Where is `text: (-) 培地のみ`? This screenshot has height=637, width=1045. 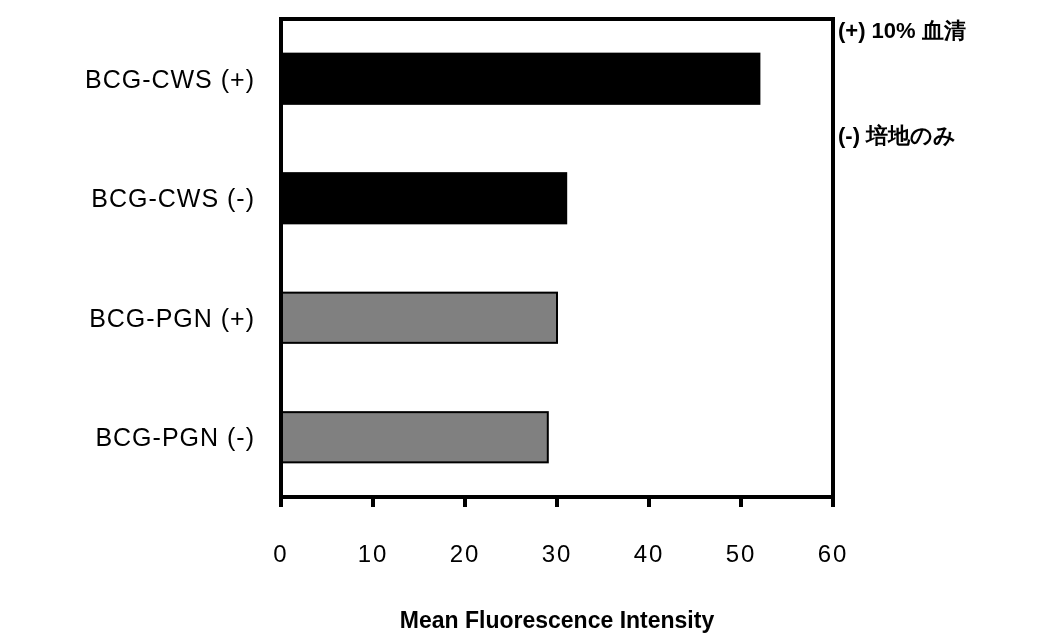 text: (-) 培地のみ is located at coordinates (897, 135).